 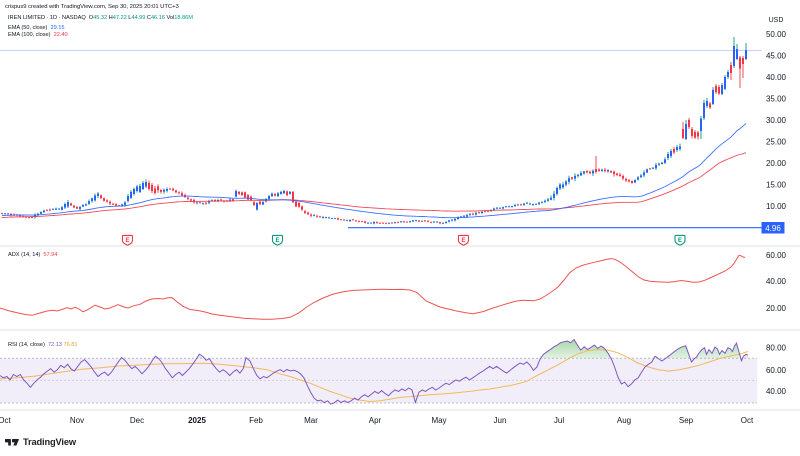 I want to click on svg-text: USD, so click(x=776, y=20).